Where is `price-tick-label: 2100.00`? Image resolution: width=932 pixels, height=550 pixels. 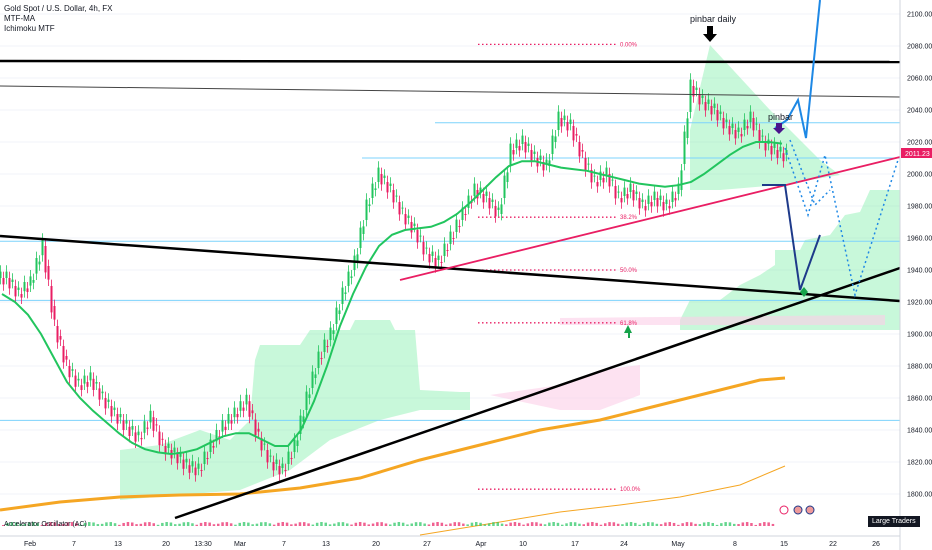 price-tick-label: 2100.00 is located at coordinates (919, 15).